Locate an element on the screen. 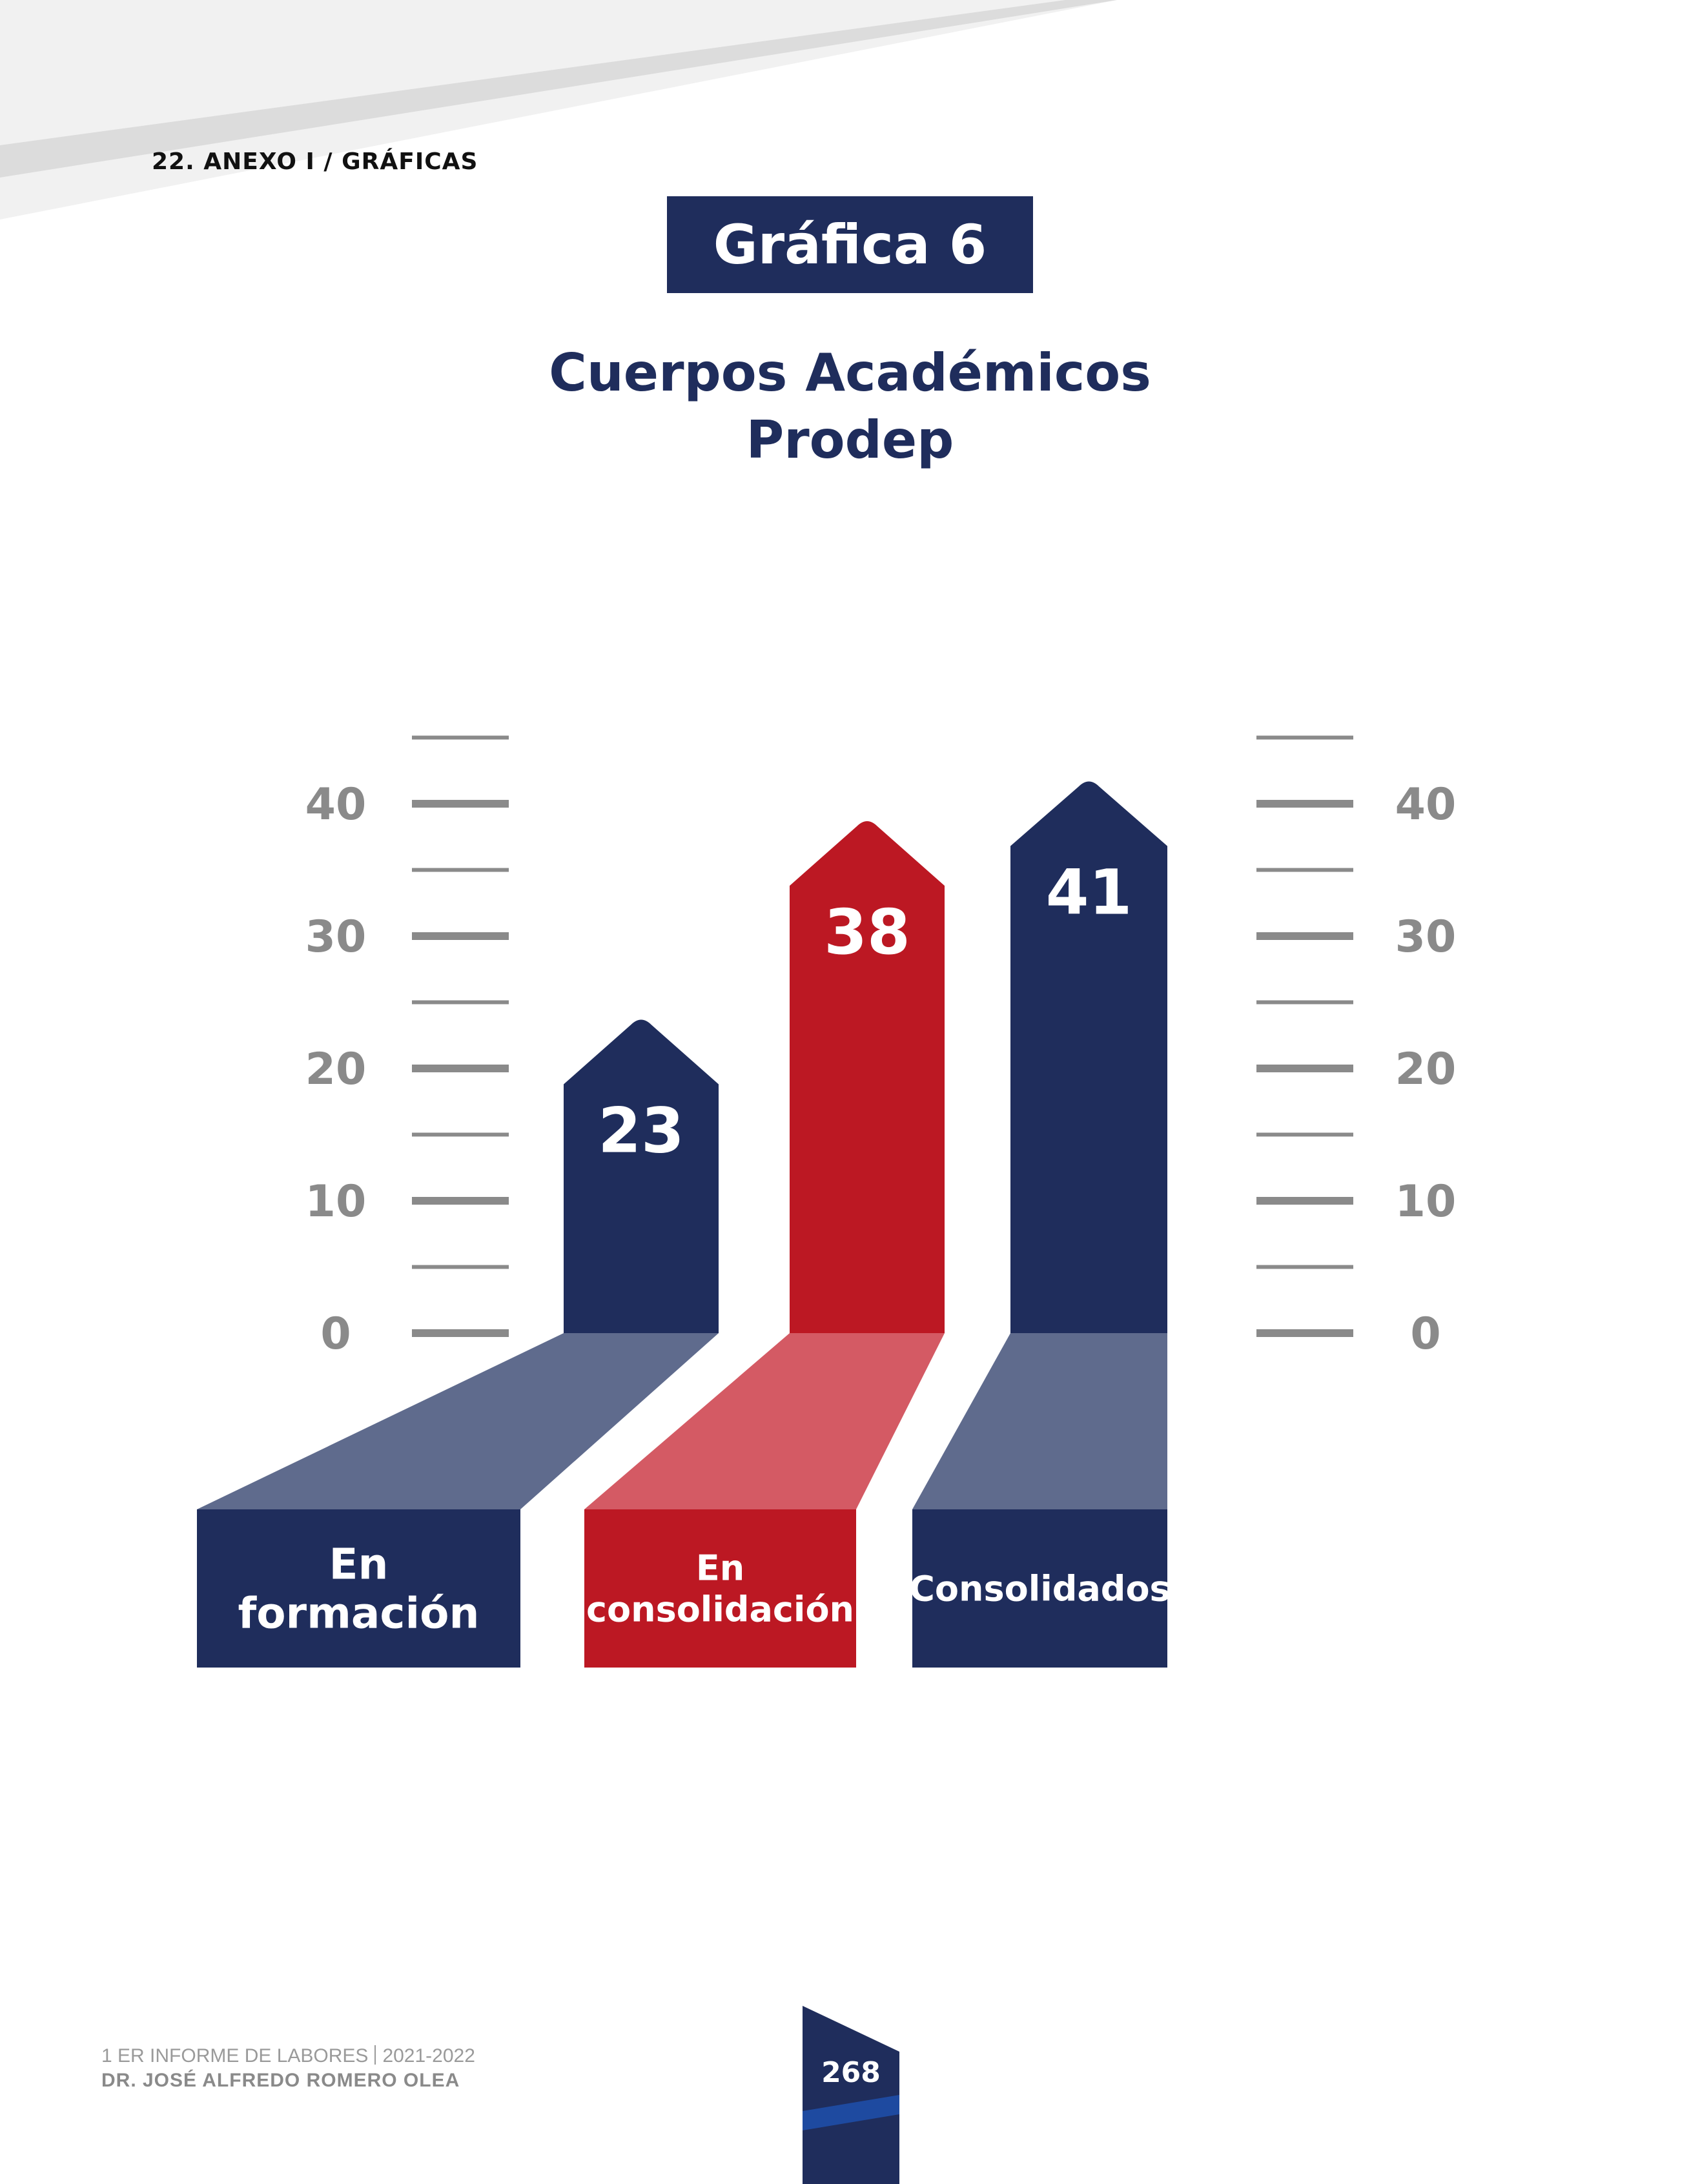  left-axis-tick-label: 10 is located at coordinates (336, 1201).